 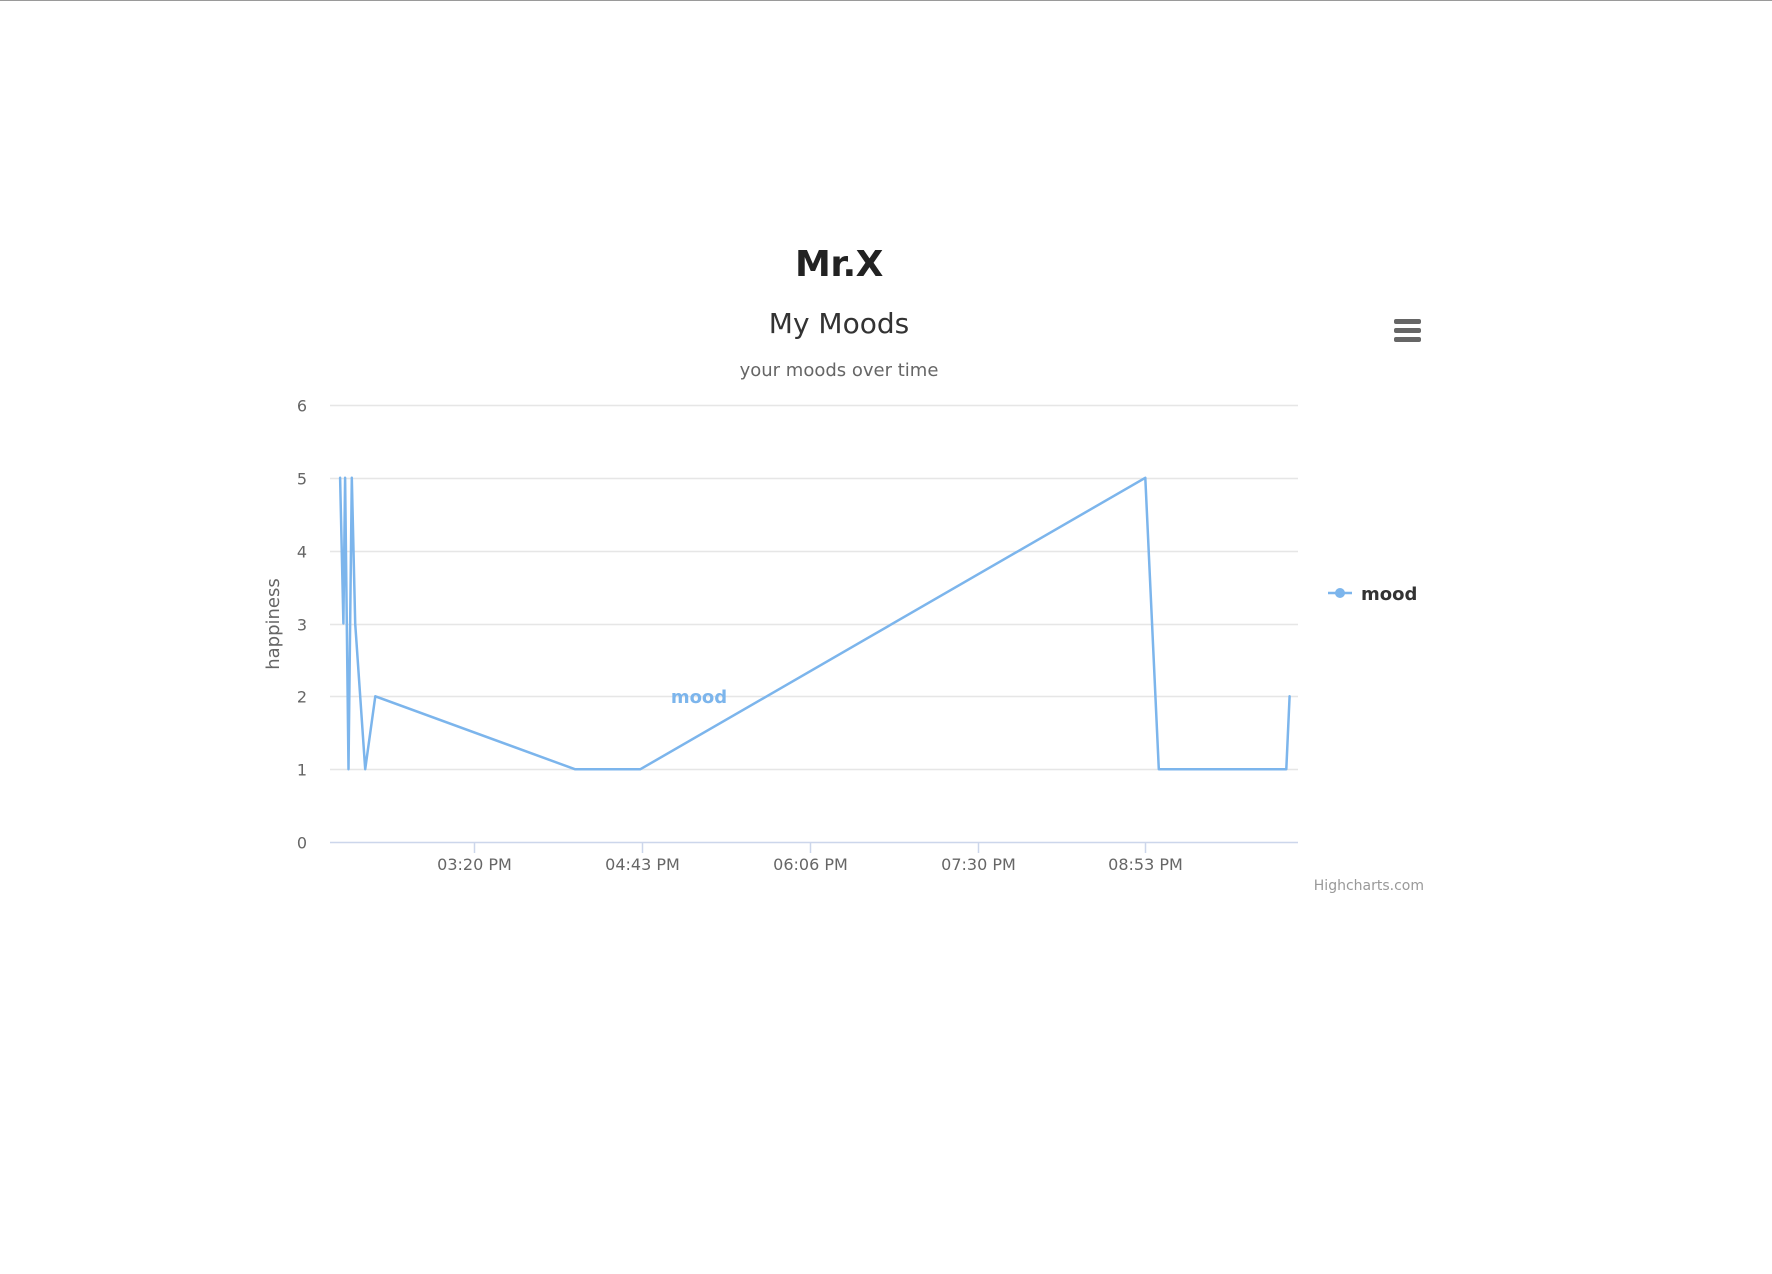 I want to click on y-tick-label: 4, so click(x=302, y=552).